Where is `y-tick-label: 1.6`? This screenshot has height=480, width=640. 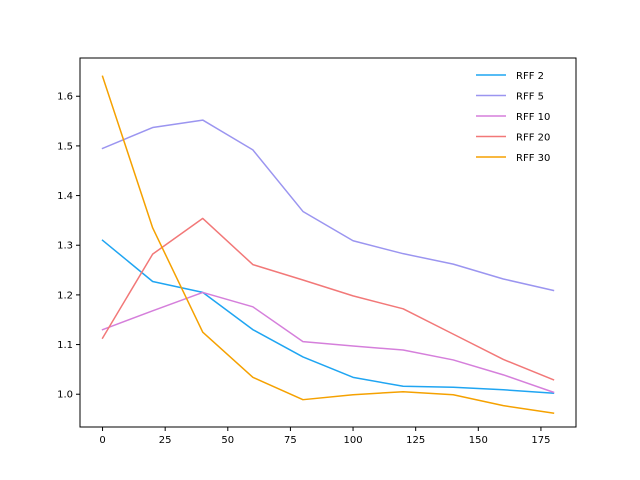 y-tick-label: 1.6 is located at coordinates (65, 97).